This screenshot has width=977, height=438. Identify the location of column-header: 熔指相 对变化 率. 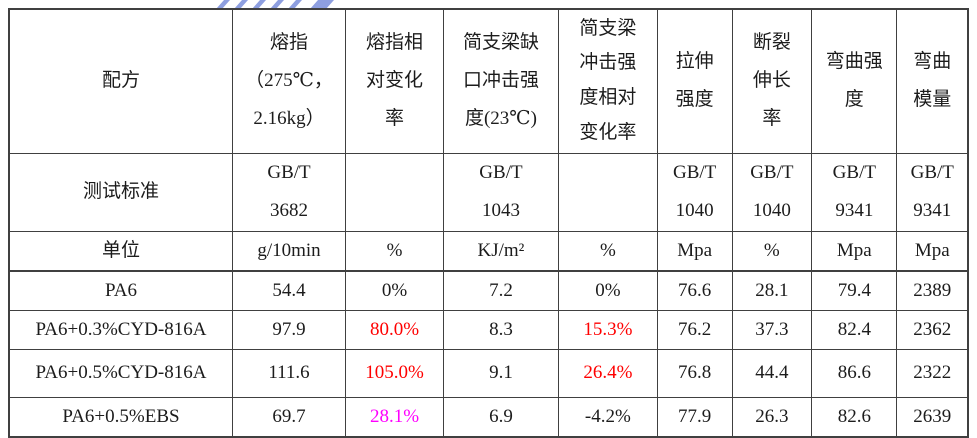
(394, 81).